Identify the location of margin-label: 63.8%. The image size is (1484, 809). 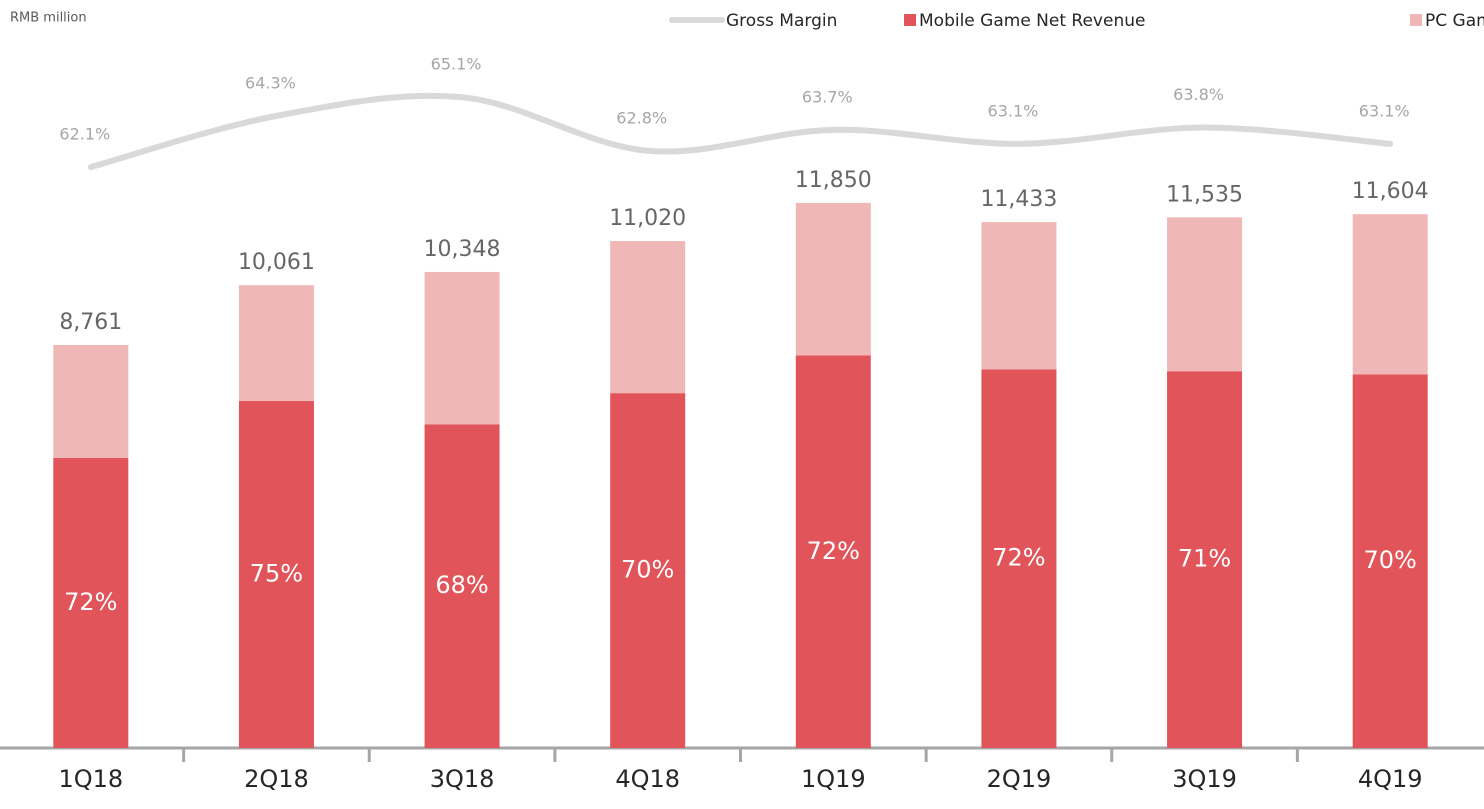
(1198, 94).